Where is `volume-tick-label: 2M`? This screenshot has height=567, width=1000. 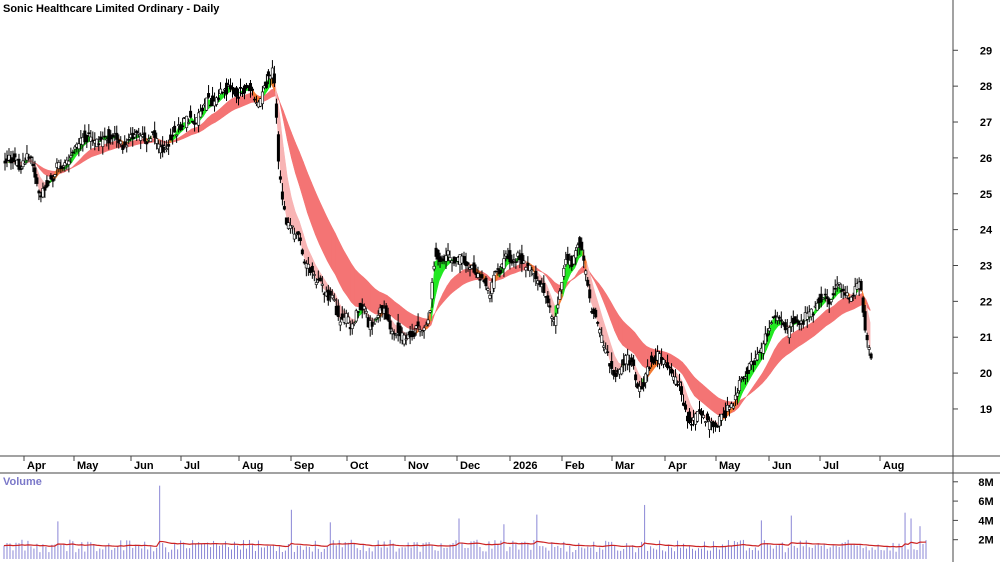
volume-tick-label: 2M is located at coordinates (985, 541).